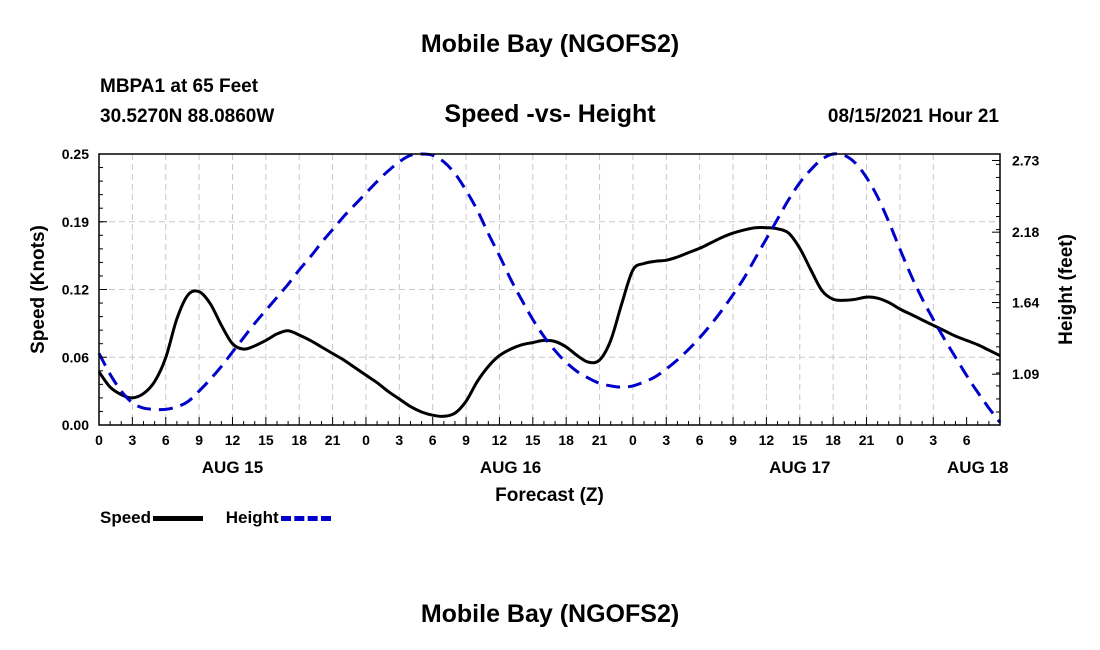  Describe the element at coordinates (179, 86) in the screenshot. I see `station-name: MBPA1 at 65 Feet` at that location.